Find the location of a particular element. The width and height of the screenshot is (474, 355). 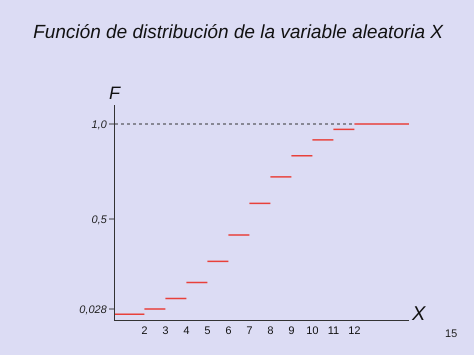

x-tick-label: 7 is located at coordinates (249, 331).